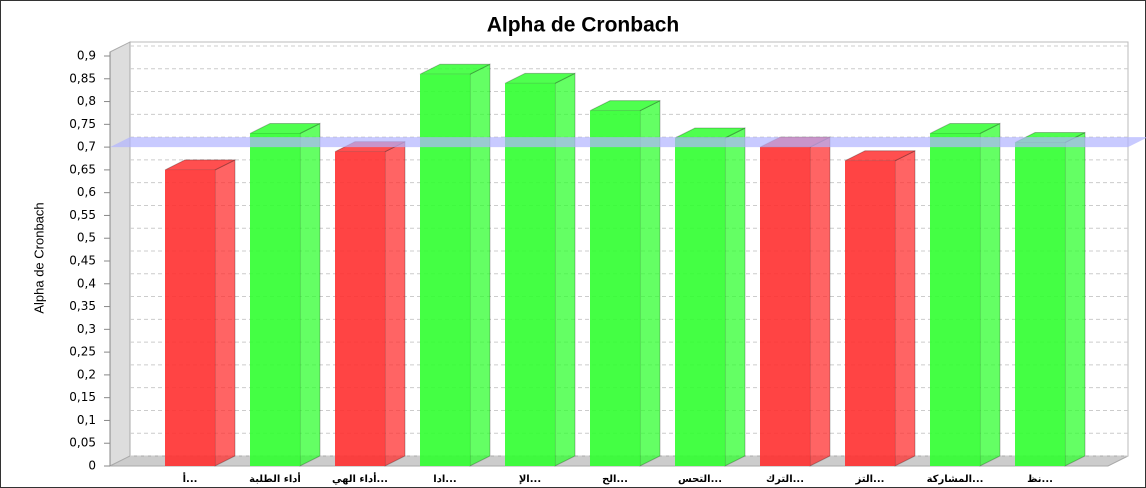 This screenshot has height=488, width=1146. I want to click on y-tick-label: 0,4, so click(86, 283).